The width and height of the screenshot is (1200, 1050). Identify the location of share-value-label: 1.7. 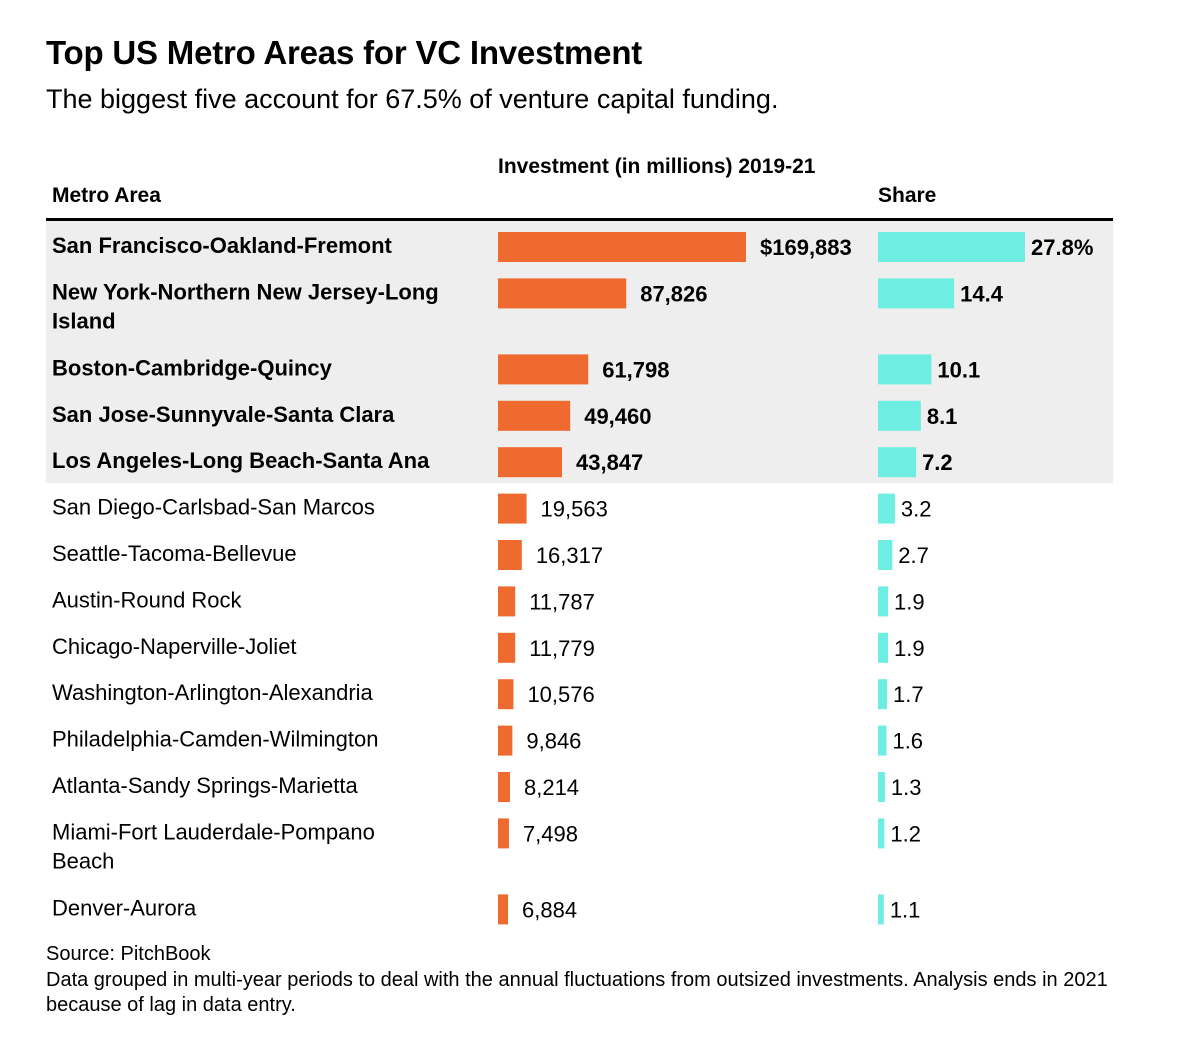
(908, 694).